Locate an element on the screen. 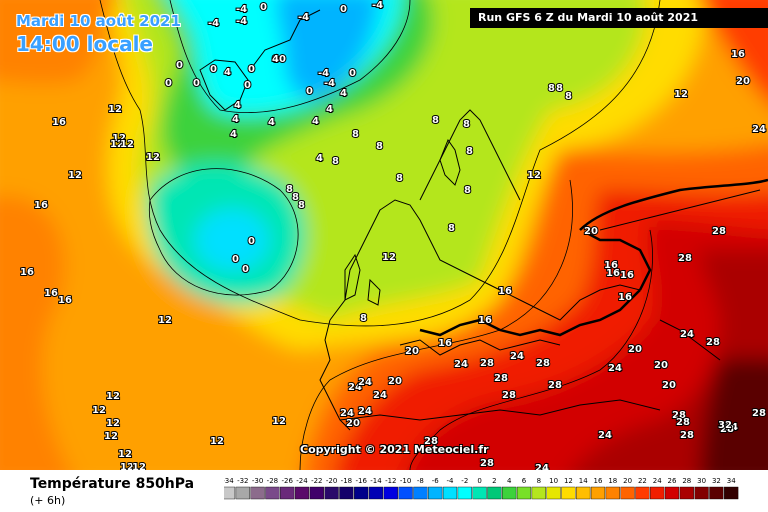 Image resolution: width=768 pixels, height=512 pixels. scale-tick: -8 is located at coordinates (420, 481).